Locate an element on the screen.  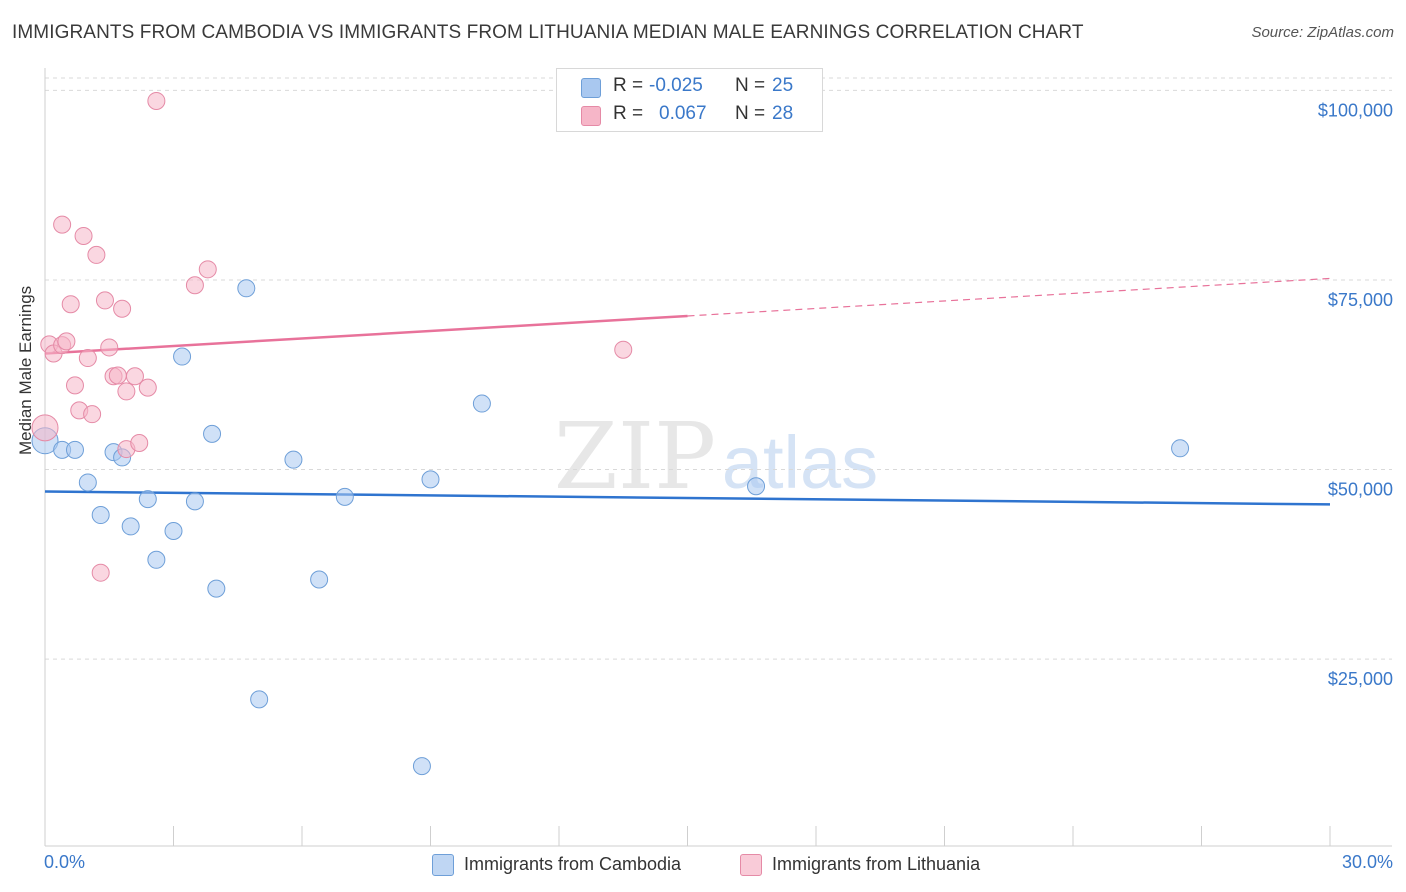
y-tick-label: $50,000 is located at coordinates (1360, 490).